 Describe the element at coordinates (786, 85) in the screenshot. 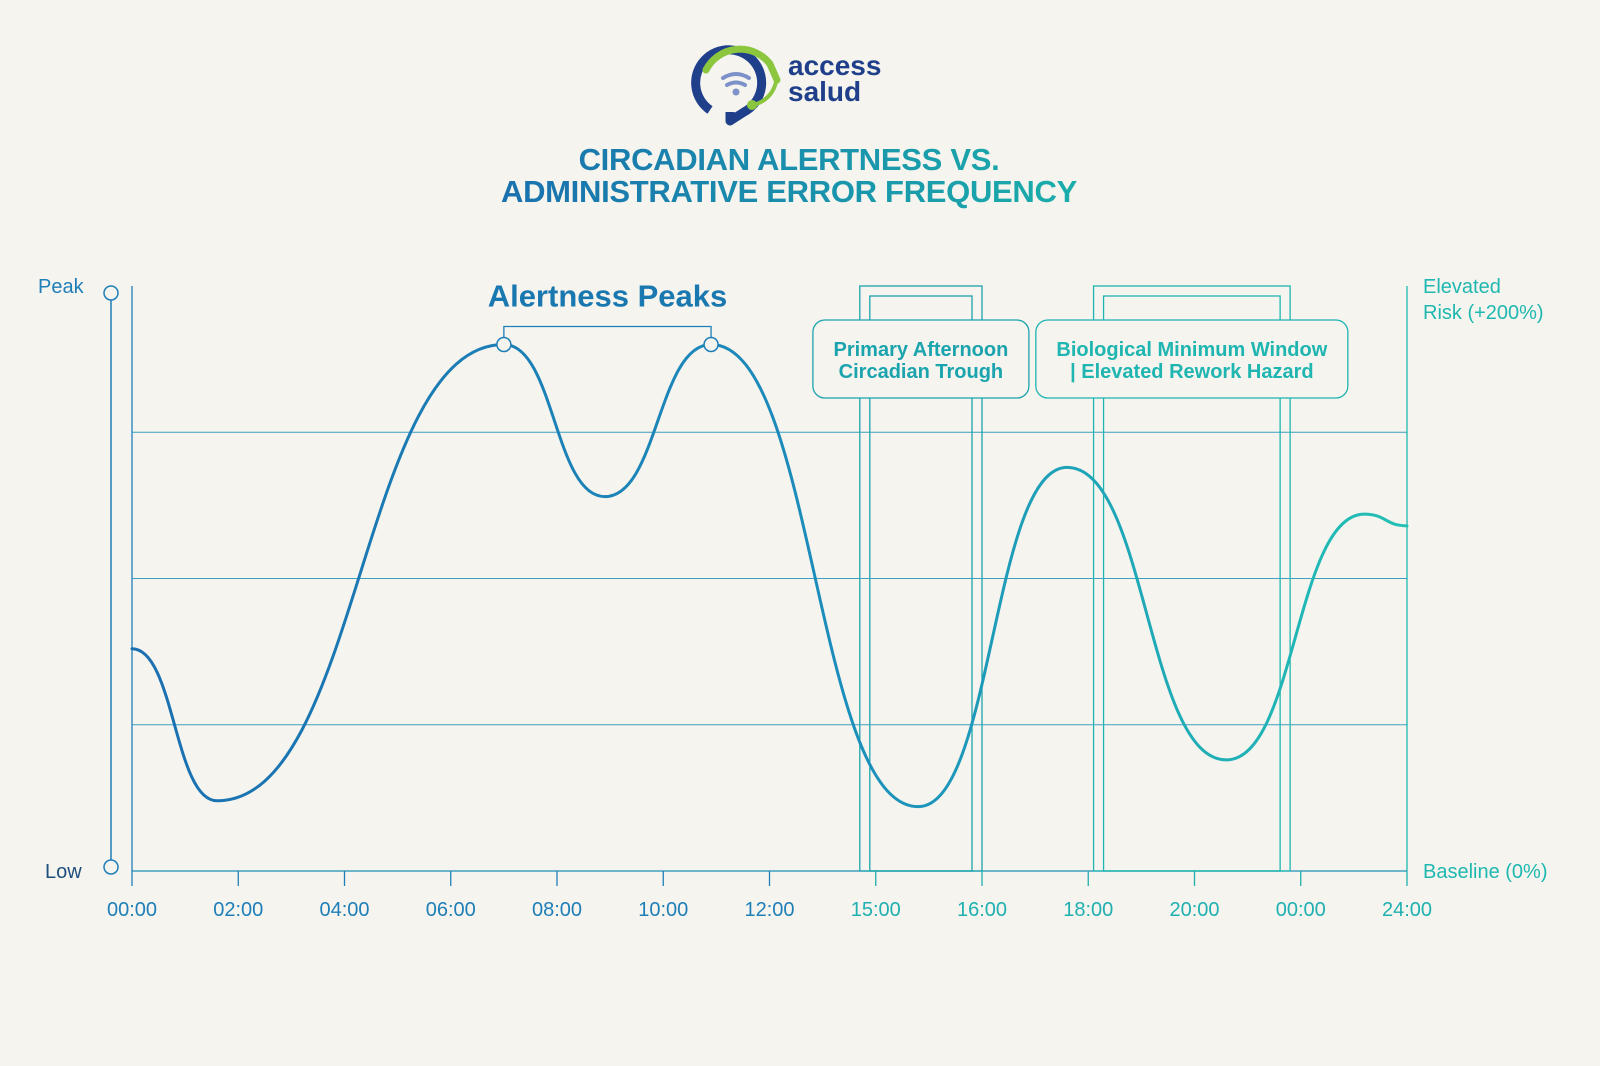

I see `brand-logo: access salud` at that location.